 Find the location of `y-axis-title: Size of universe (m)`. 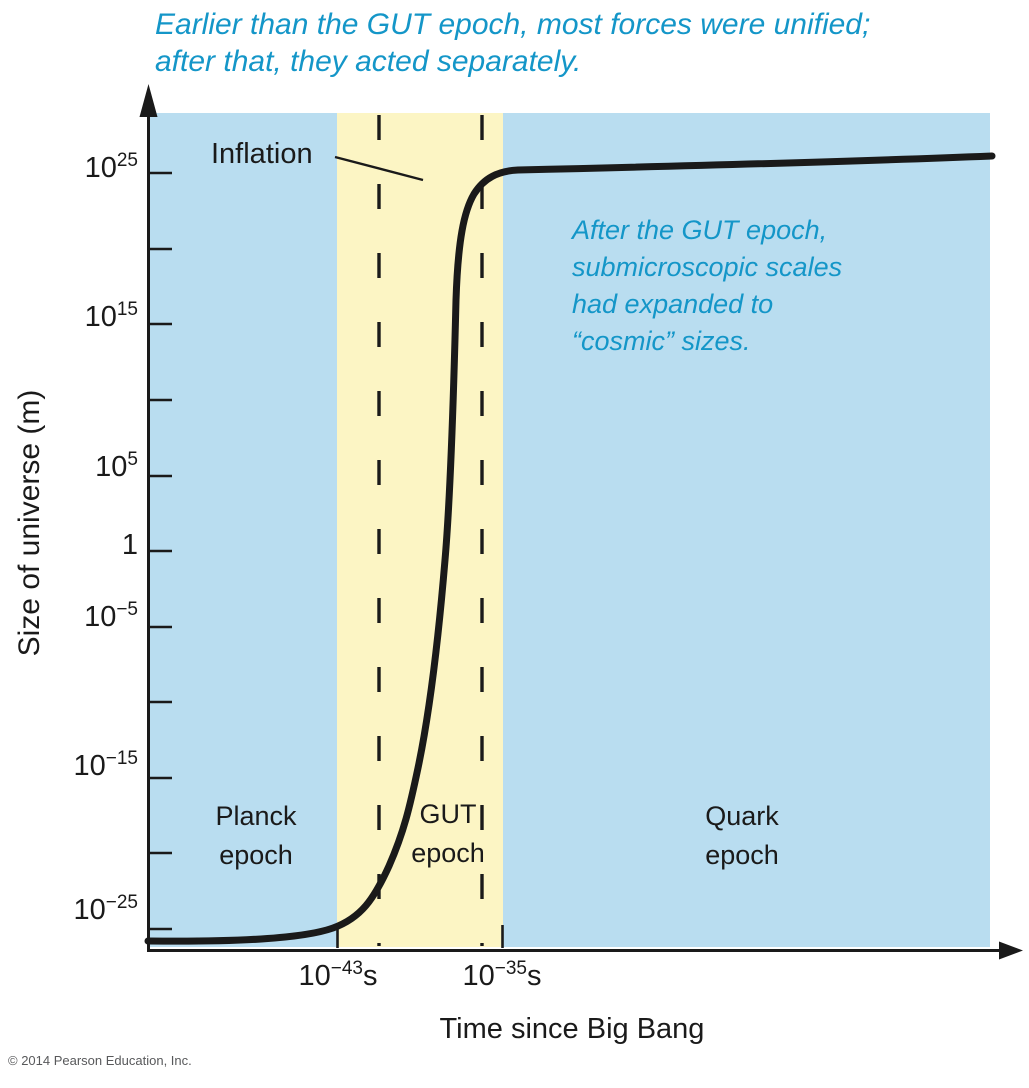

y-axis-title: Size of universe (m) is located at coordinates (29, 523).